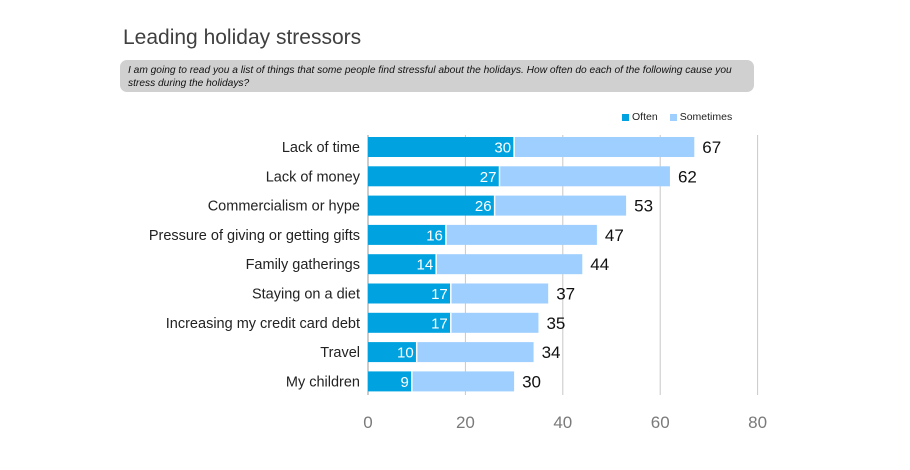  I want to click on data-label-total: 44, so click(599, 264).